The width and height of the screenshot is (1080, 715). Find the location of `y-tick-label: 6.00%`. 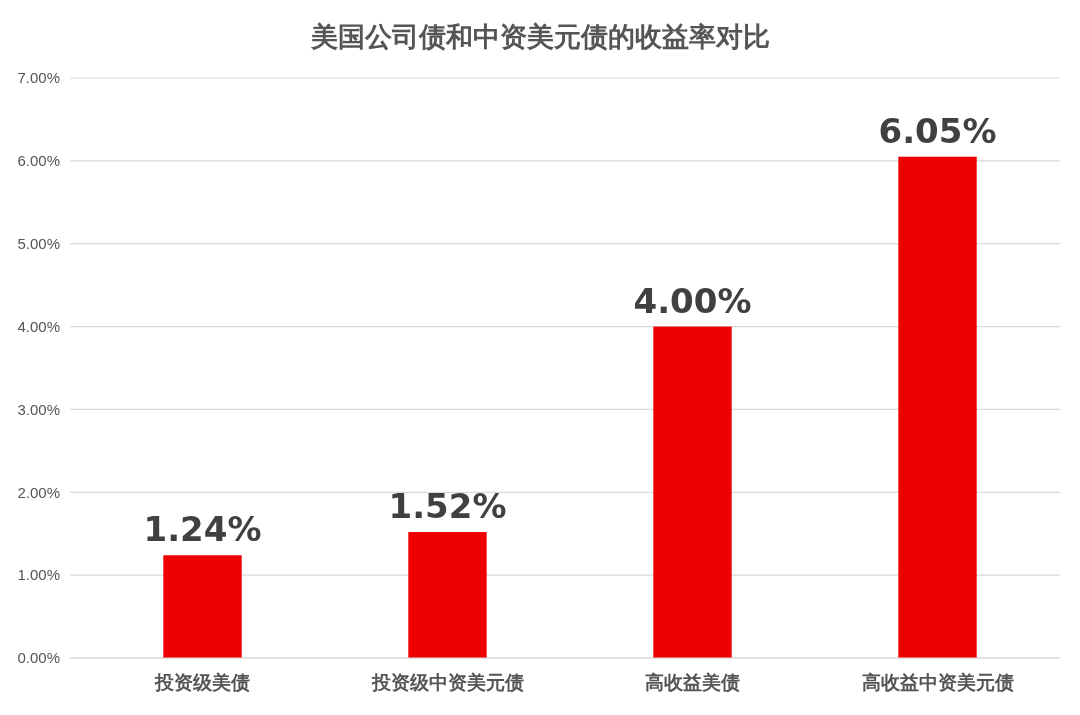

y-tick-label: 6.00% is located at coordinates (38, 161).